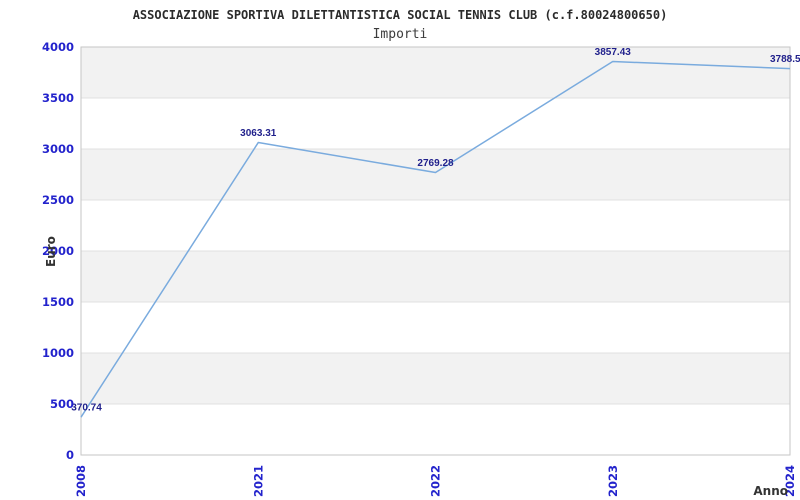 This screenshot has height=500, width=800. Describe the element at coordinates (58, 149) in the screenshot. I see `y-axis-tick-label: 3000` at that location.